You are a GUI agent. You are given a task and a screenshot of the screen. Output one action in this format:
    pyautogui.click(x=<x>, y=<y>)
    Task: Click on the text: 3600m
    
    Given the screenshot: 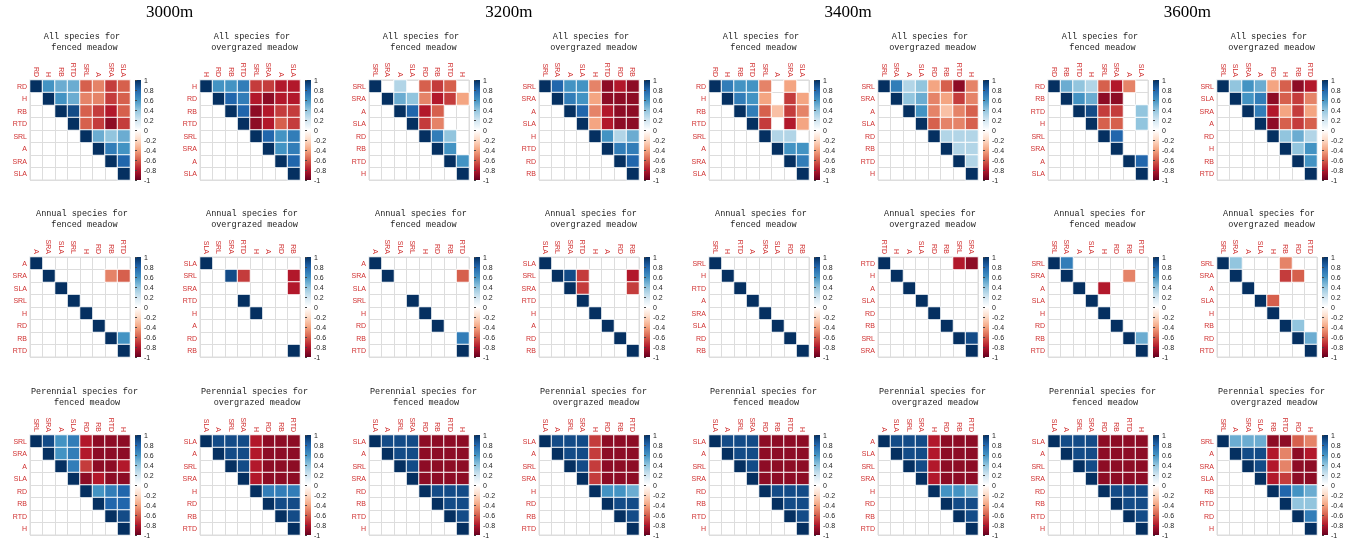 What is the action you would take?
    pyautogui.click(x=1187, y=12)
    